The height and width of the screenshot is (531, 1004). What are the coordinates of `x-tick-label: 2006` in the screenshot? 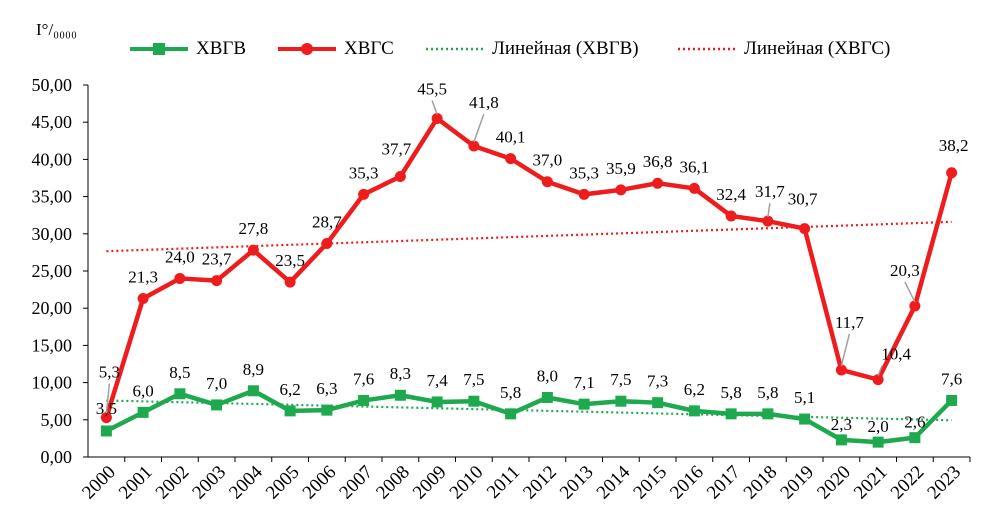 It's located at (320, 483).